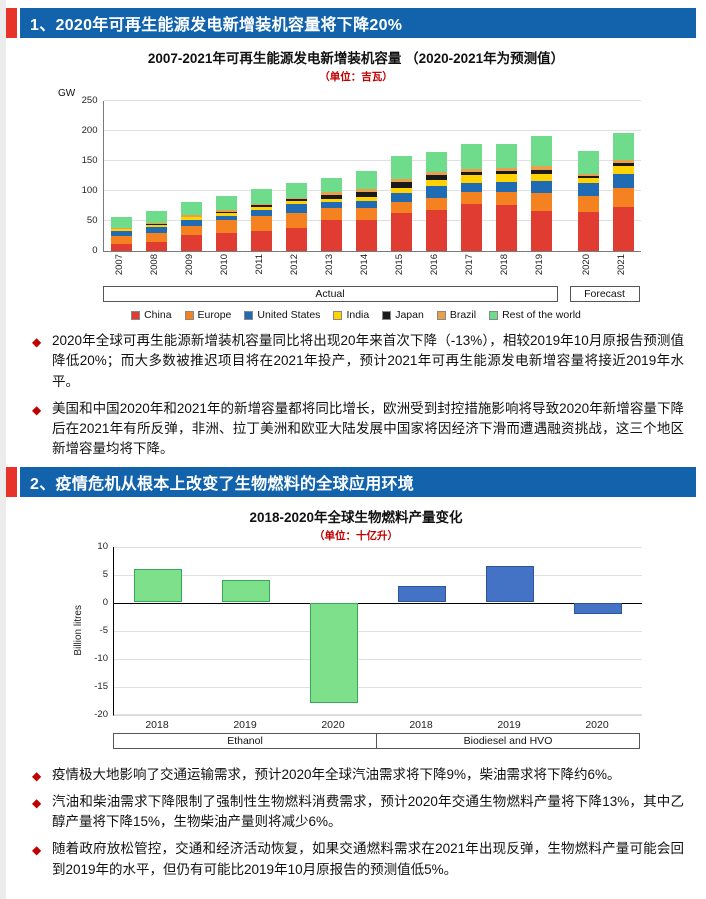 The height and width of the screenshot is (899, 706). What do you see at coordinates (435, 269) in the screenshot?
I see `x-tick-2016: 2016` at bounding box center [435, 269].